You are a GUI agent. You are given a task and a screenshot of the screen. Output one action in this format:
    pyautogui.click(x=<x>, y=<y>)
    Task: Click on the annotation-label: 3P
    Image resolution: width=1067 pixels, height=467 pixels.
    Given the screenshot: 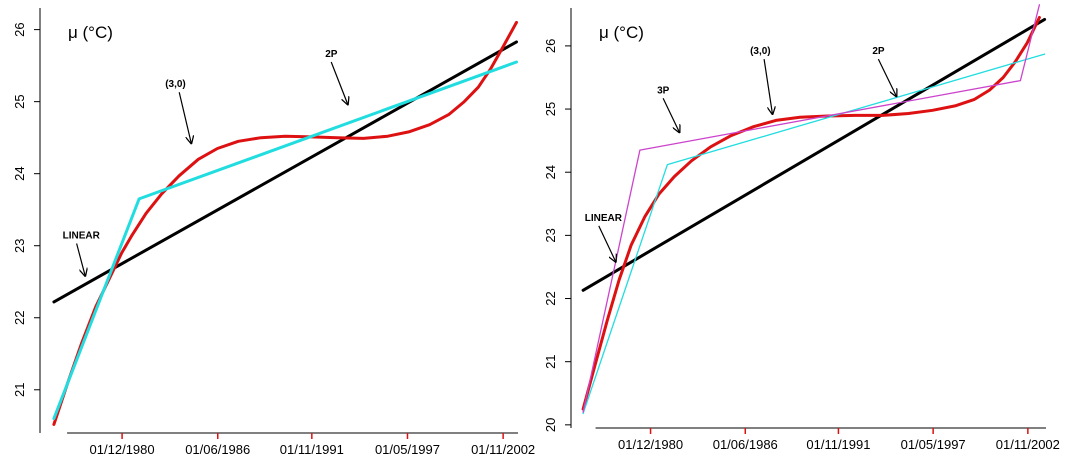 What is the action you would take?
    pyautogui.click(x=663, y=90)
    